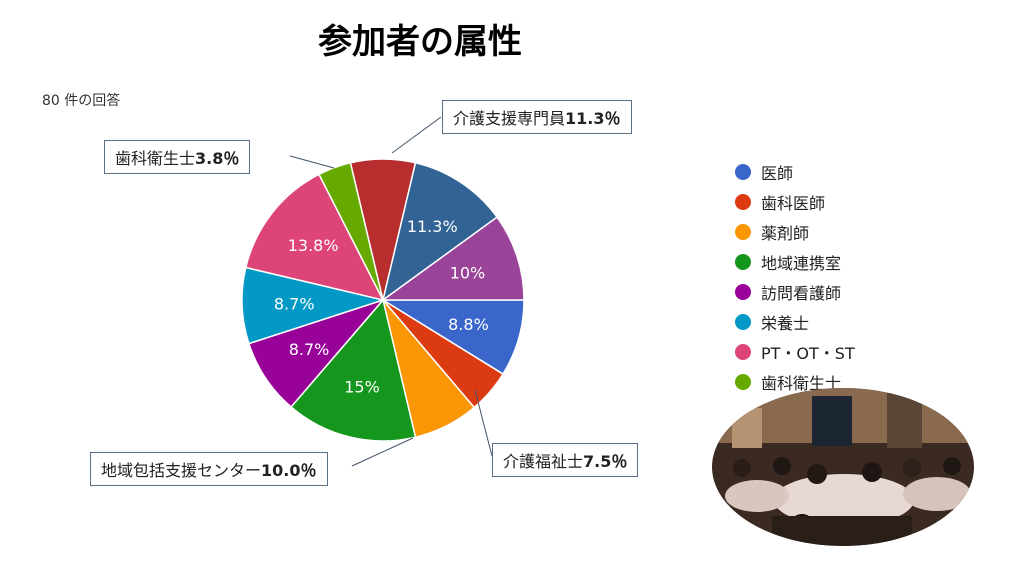  I want to click on callout-dental-hygienist-value: 3.8％, so click(217, 158).